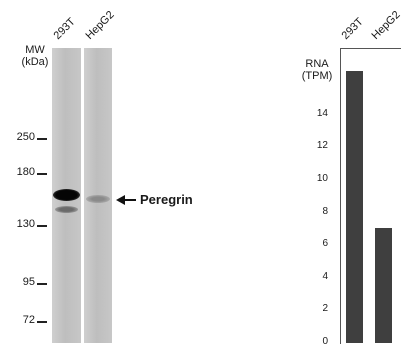  I want to click on band-hepg2-peregrin, so click(98, 199).